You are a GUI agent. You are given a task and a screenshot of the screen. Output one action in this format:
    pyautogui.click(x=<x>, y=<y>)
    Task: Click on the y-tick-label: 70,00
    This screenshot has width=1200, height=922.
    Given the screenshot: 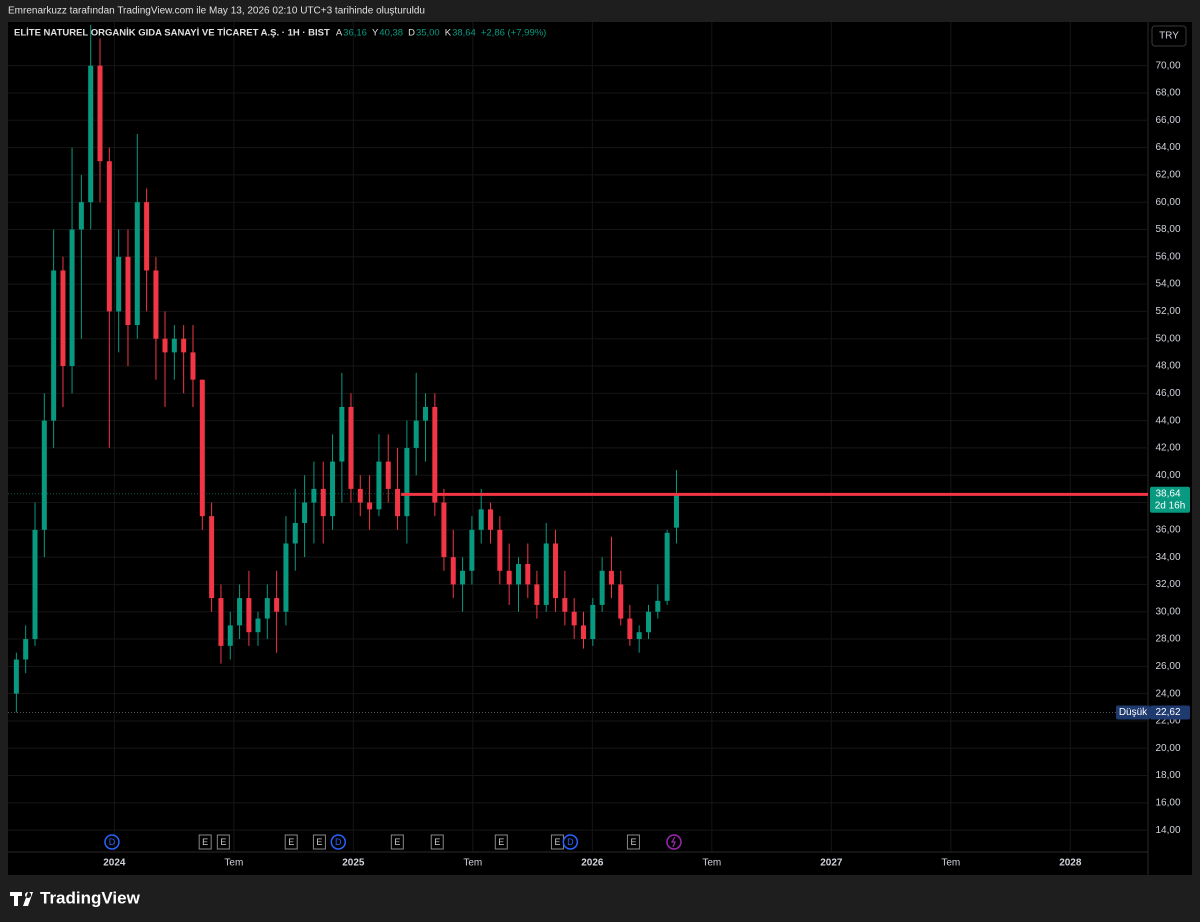 What is the action you would take?
    pyautogui.click(x=1167, y=65)
    